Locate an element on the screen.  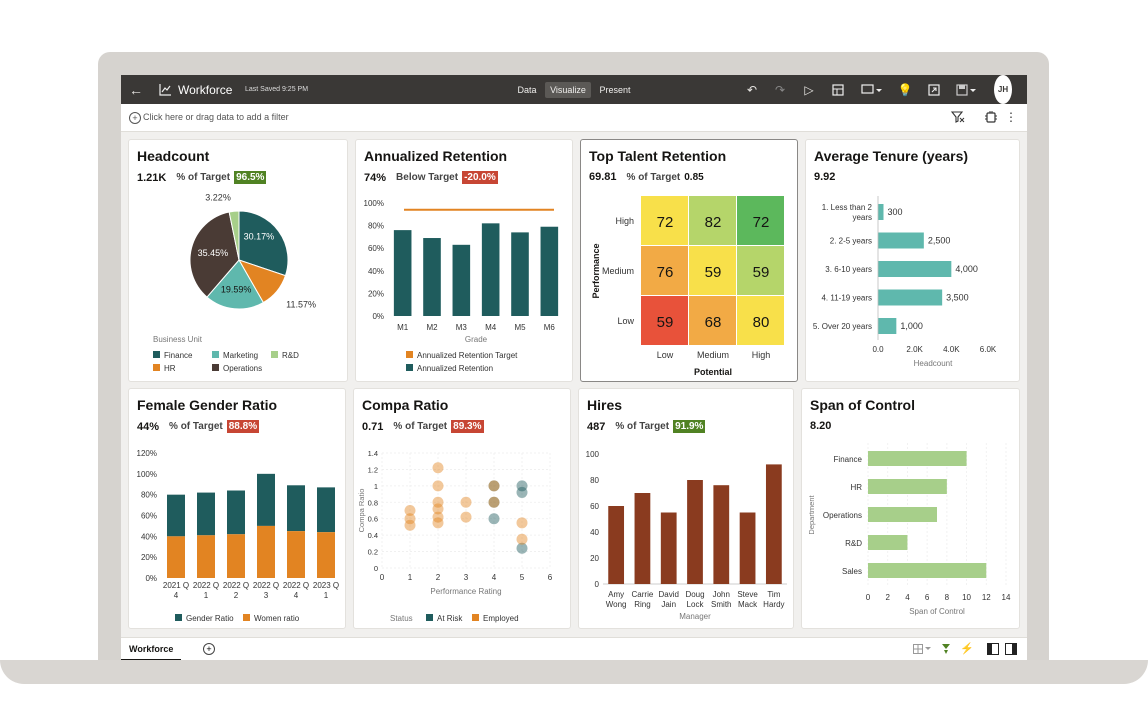
heatmap-value: 72 is located at coordinates (761, 222).